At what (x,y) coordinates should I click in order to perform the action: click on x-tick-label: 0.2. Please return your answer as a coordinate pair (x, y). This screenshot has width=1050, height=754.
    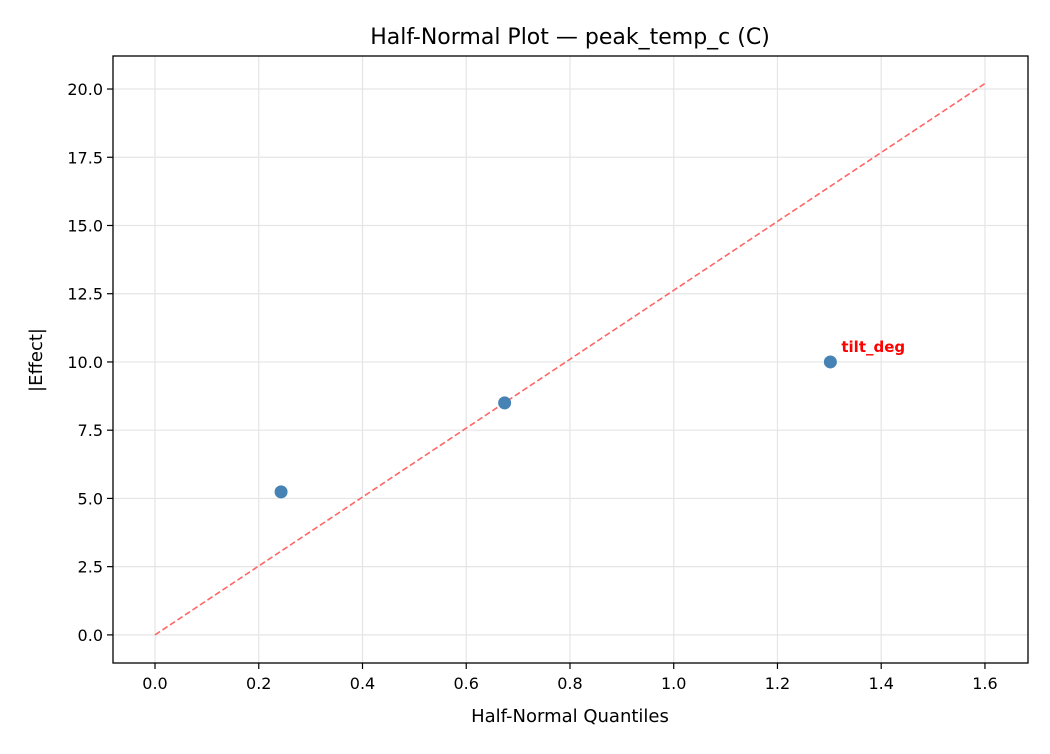
    Looking at the image, I should click on (258, 683).